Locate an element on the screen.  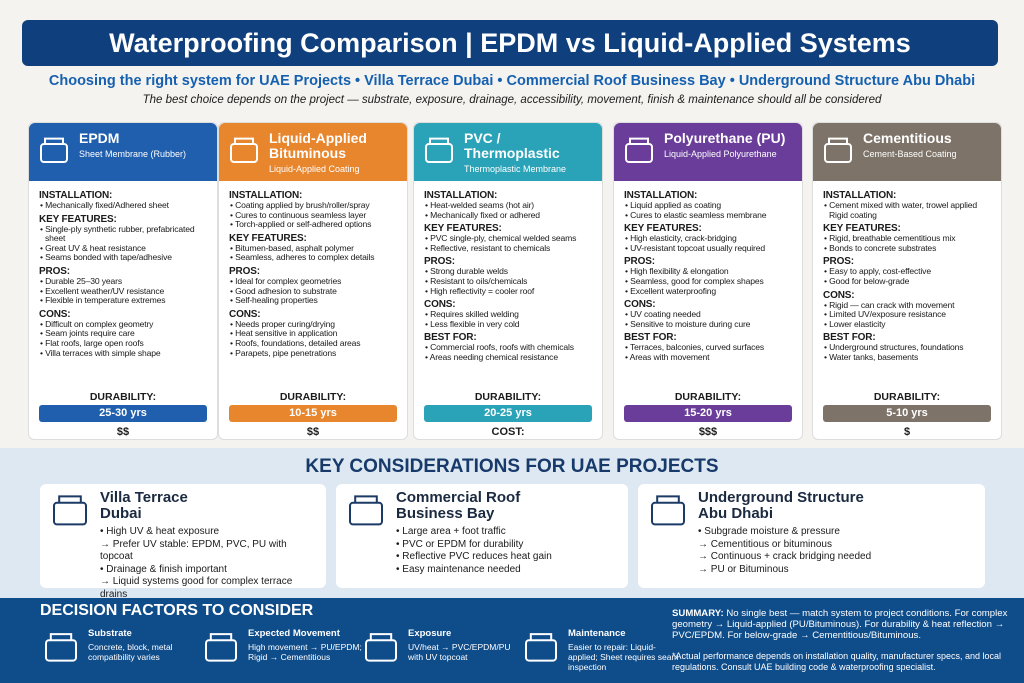
list-item: Torch-applied or self-adhered options is located at coordinates (314, 225).